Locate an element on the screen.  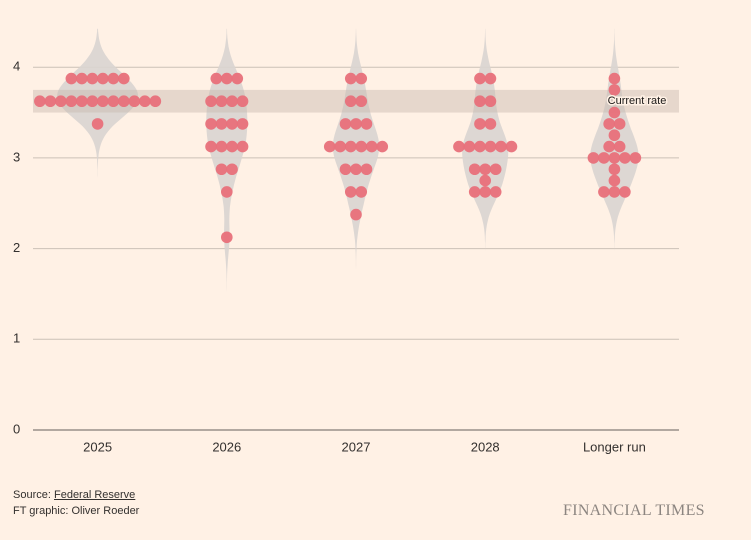
y-tick-label: 3 is located at coordinates (16, 156).